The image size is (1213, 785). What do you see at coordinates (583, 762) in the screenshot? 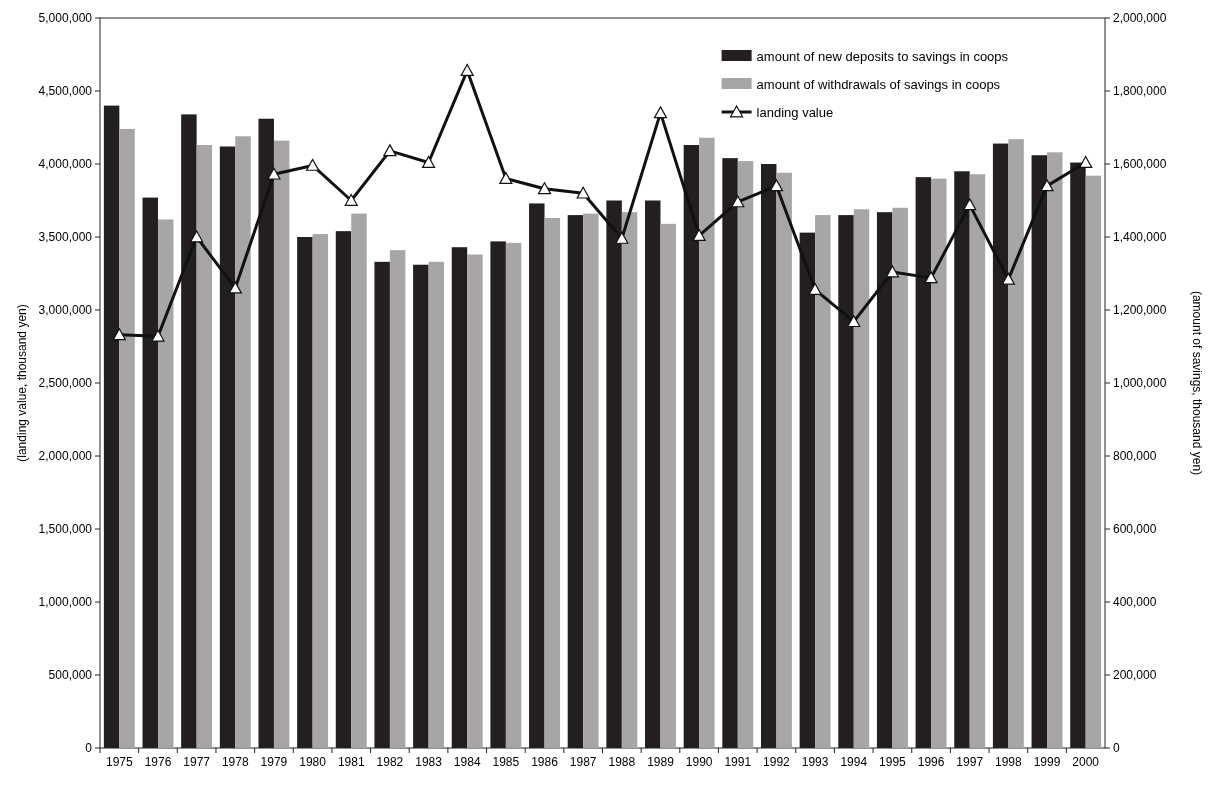
I see `x-tick-label: 1987` at bounding box center [583, 762].